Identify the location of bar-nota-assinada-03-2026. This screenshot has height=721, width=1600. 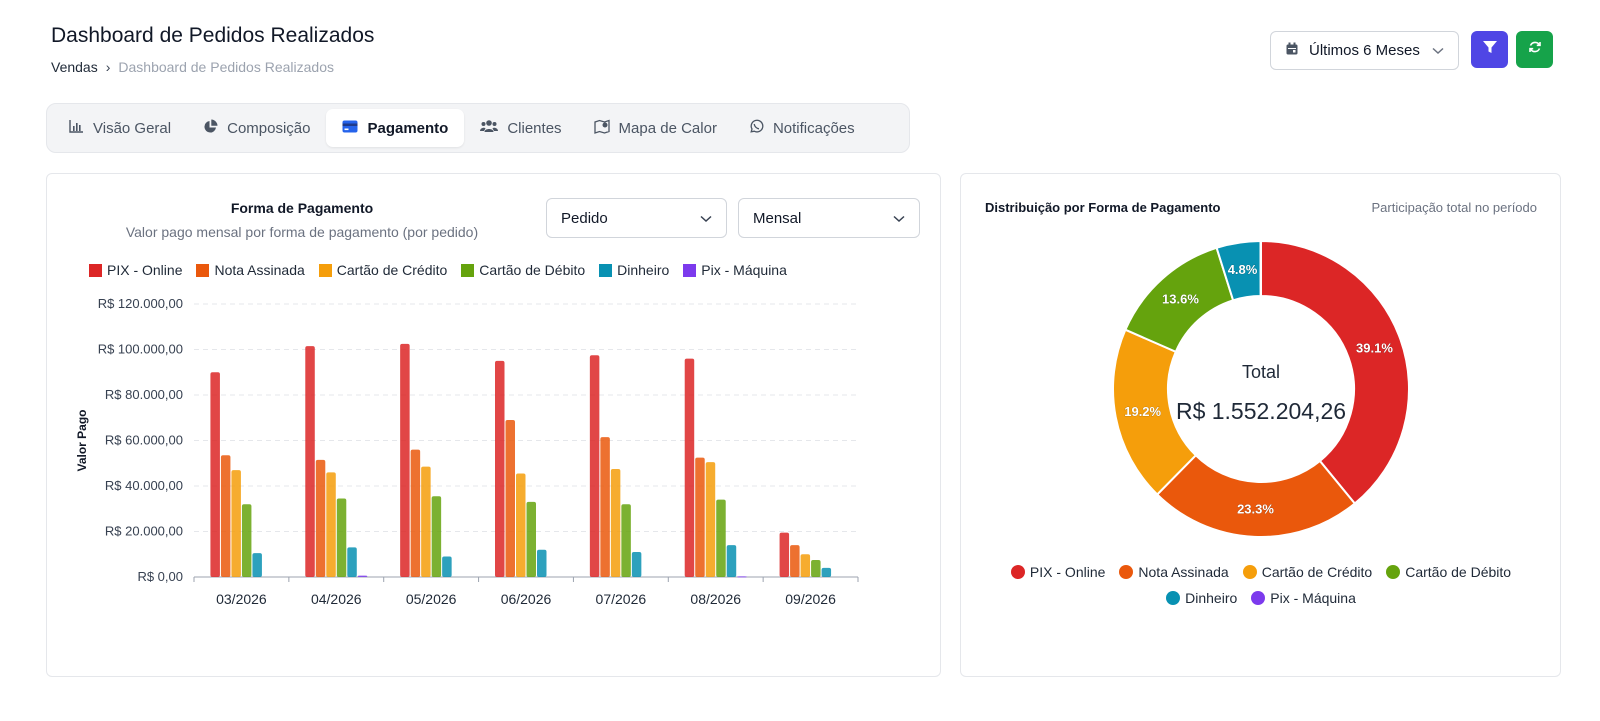
(225, 516).